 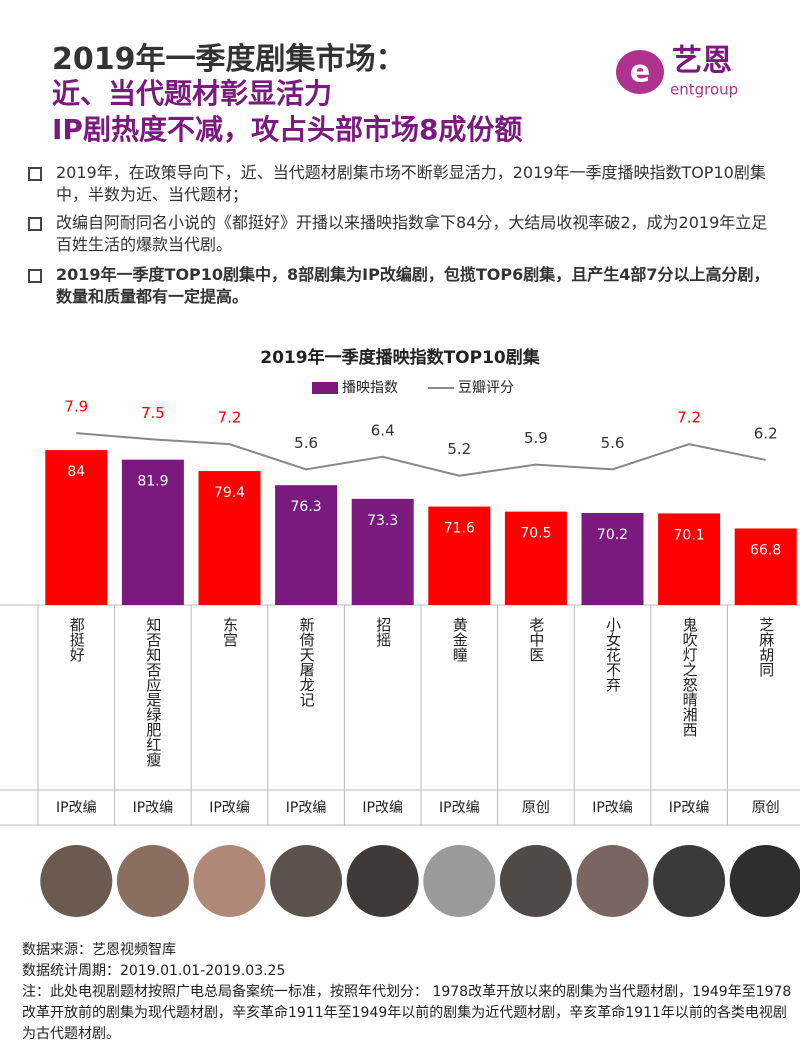 I want to click on source: 数据来源：艺恩视频智库, so click(x=99, y=950).